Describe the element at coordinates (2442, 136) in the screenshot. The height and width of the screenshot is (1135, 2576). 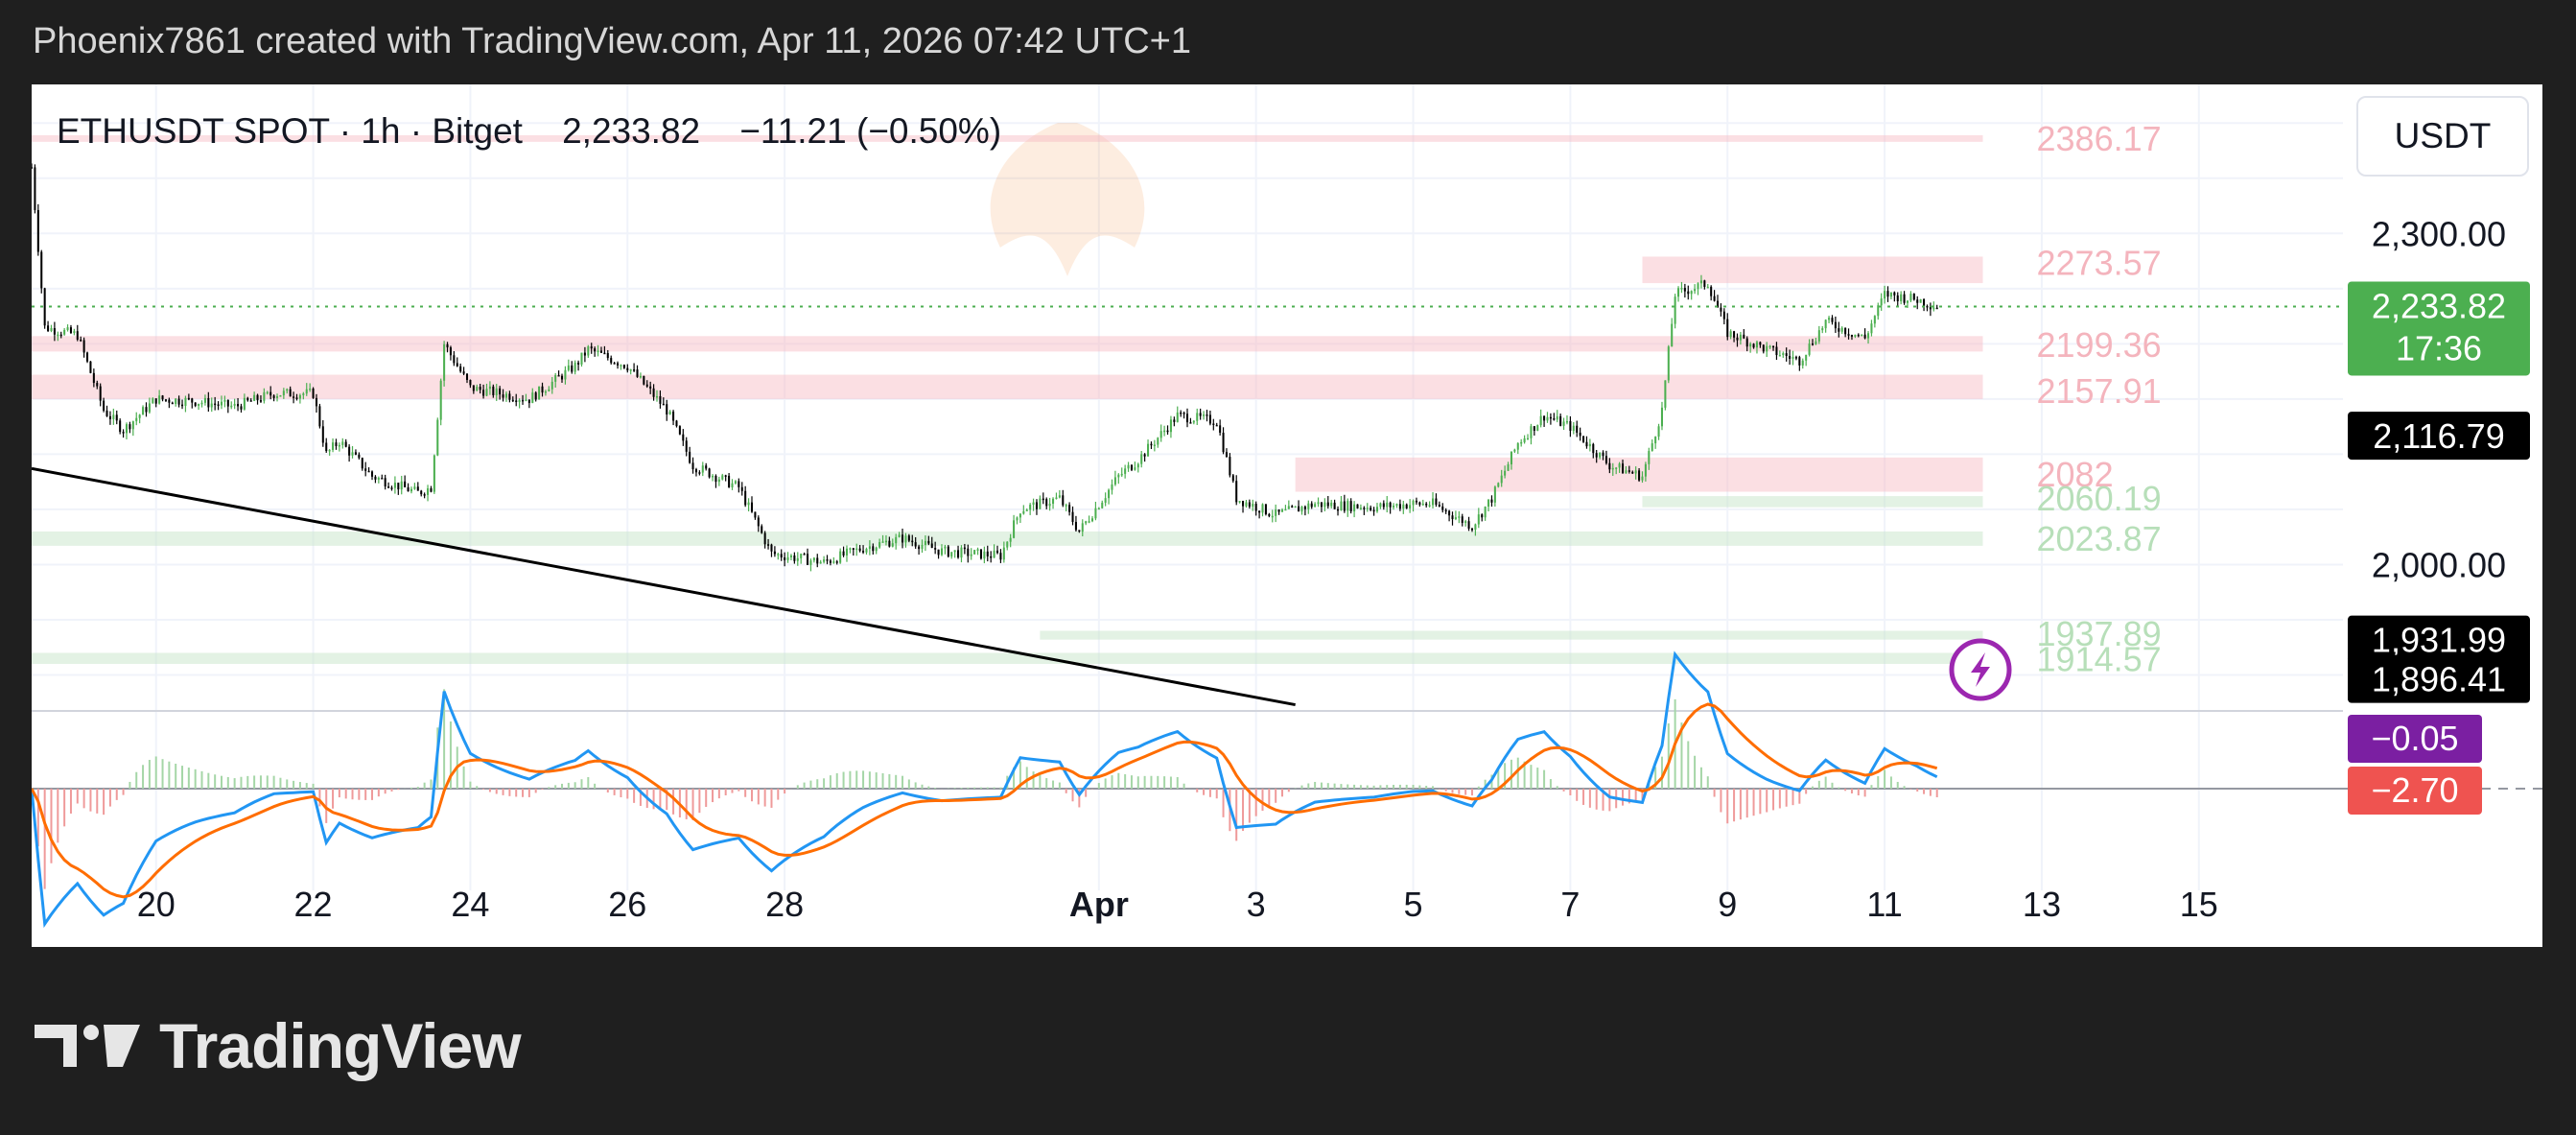
I see `currency-selector: USDT` at that location.